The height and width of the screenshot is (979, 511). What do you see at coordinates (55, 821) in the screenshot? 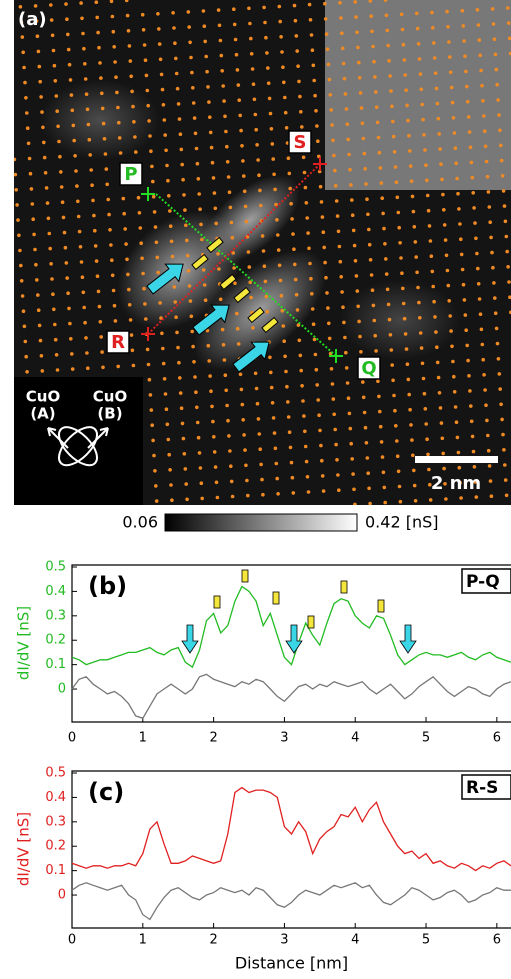
I see `y-tick-label: 0.3` at bounding box center [55, 821].